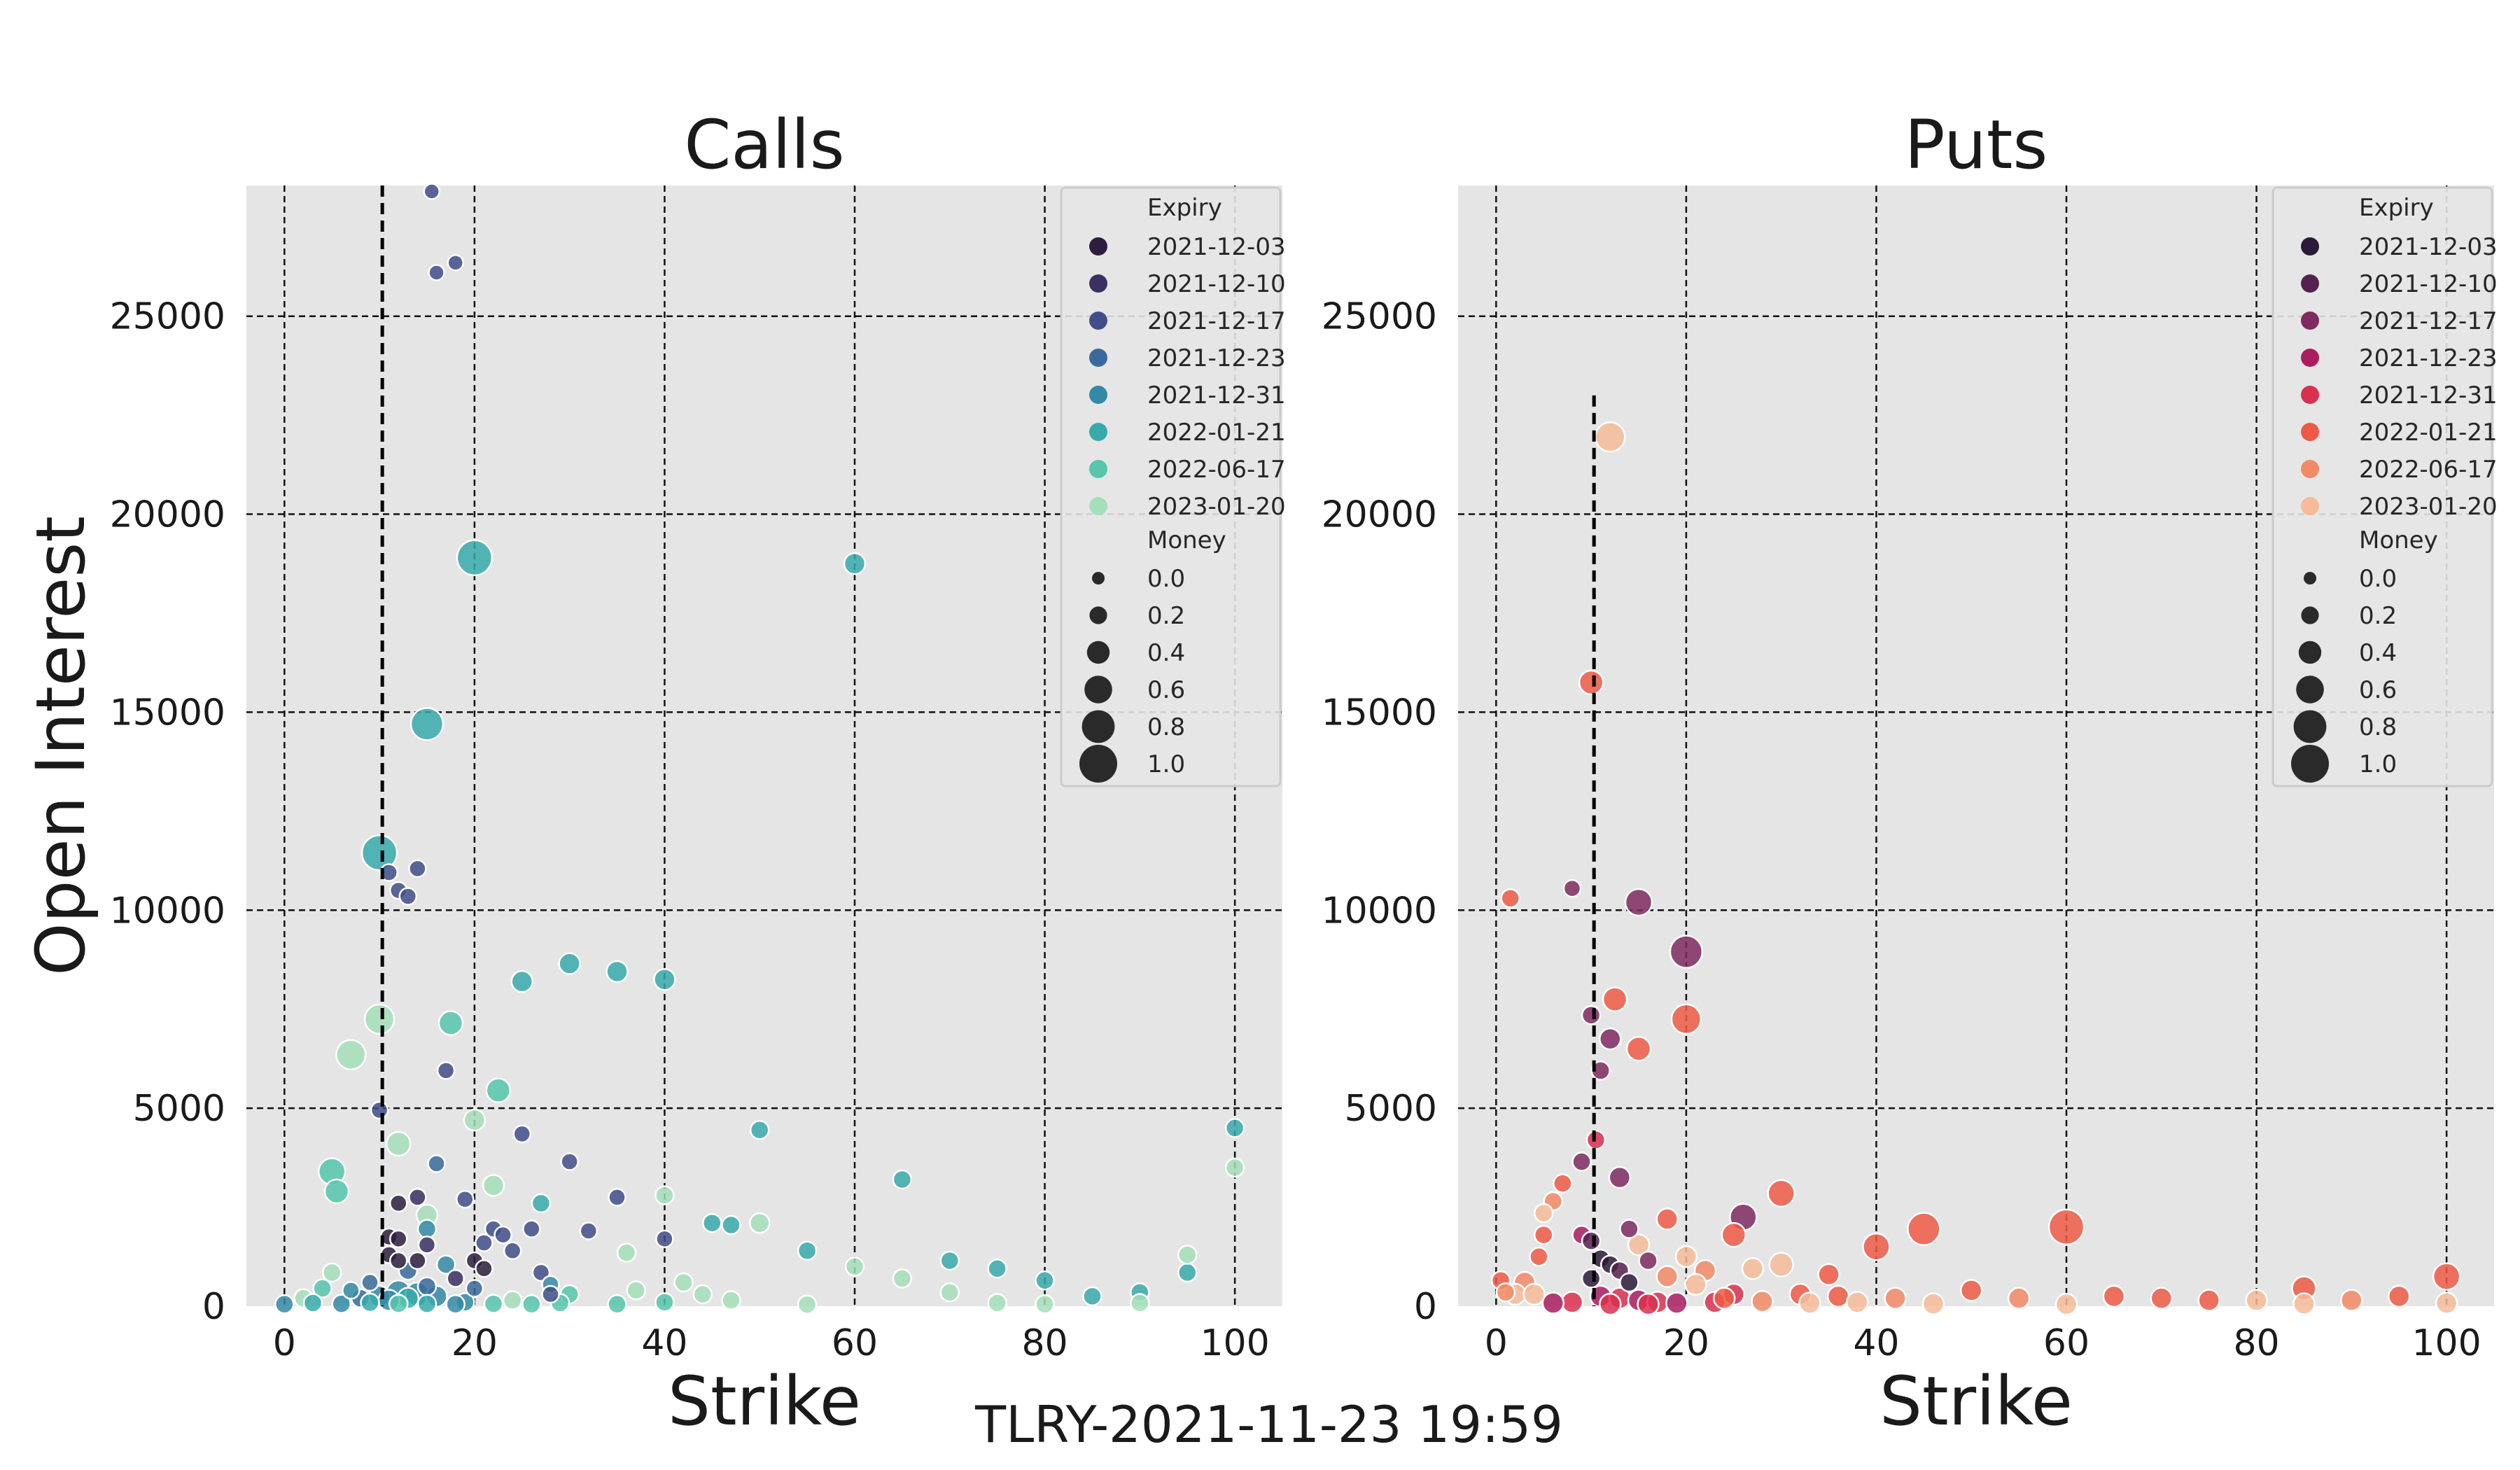 This screenshot has width=2520, height=1470. I want to click on x-tick-label: 20, so click(1686, 1343).